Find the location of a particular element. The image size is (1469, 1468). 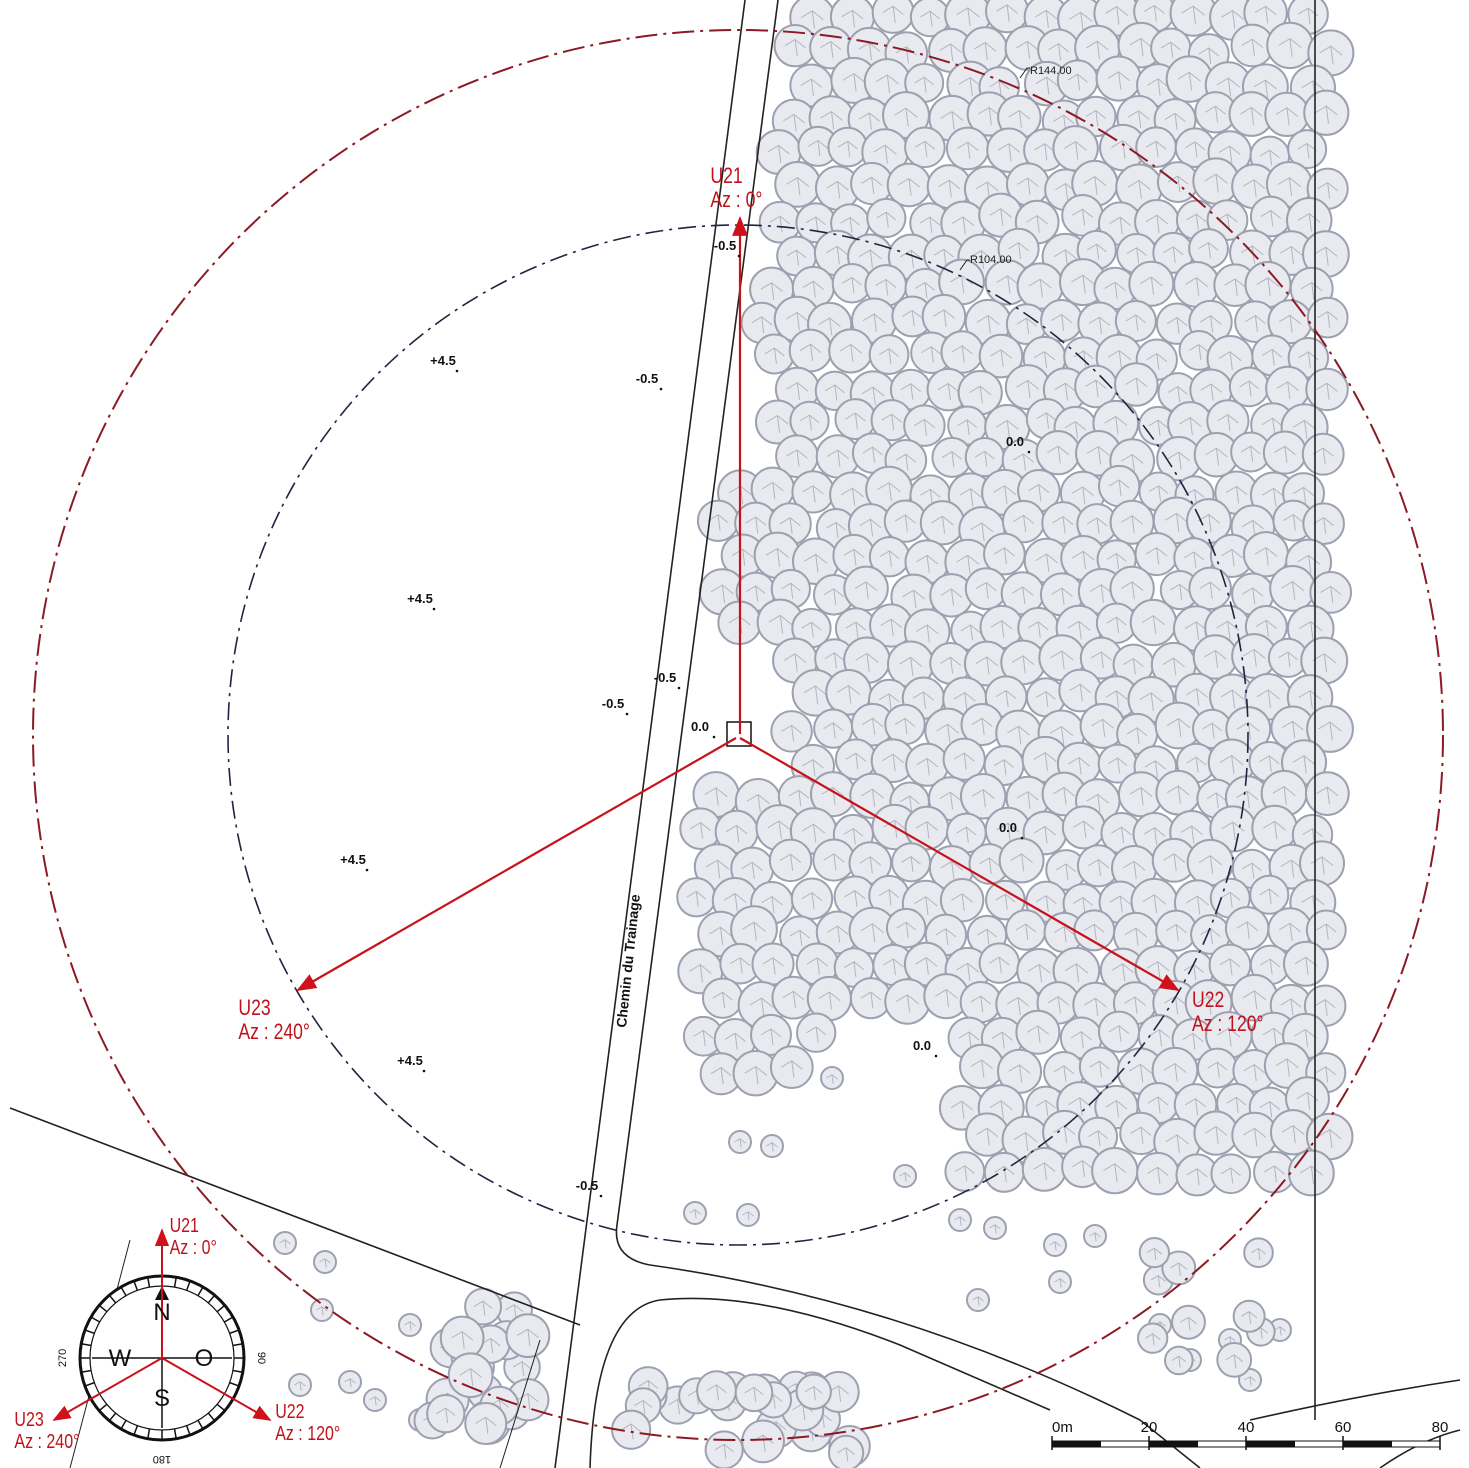

scale-label: 40 is located at coordinates (1246, 1427).